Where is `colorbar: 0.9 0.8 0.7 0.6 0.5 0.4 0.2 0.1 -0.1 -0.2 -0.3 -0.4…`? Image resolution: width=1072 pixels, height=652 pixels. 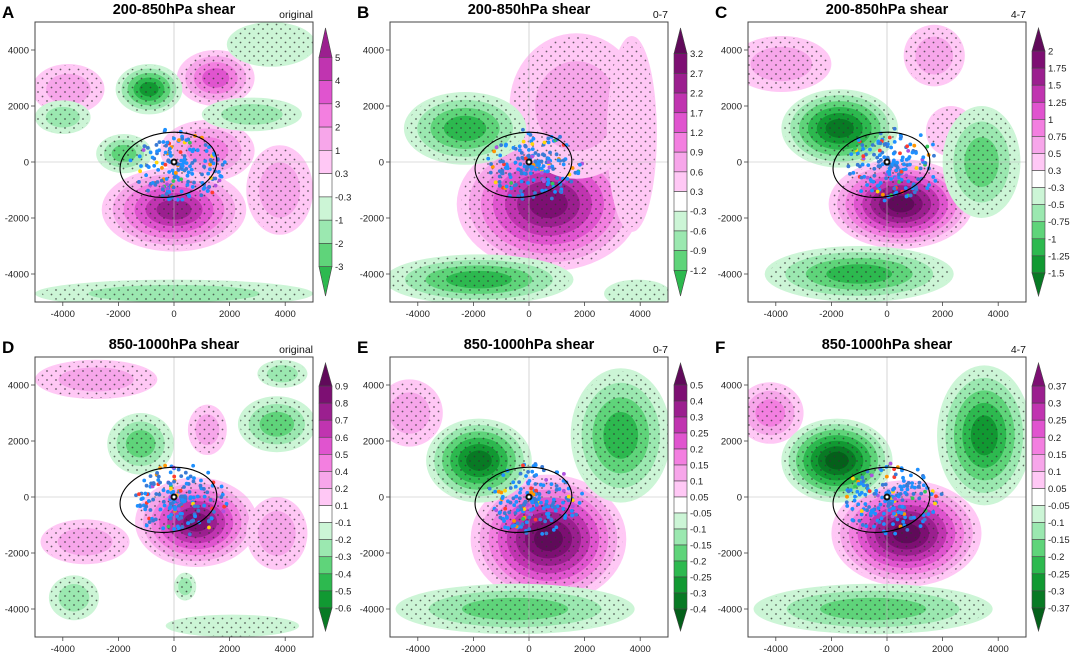 colorbar: 0.9 0.8 0.7 0.6 0.5 0.4 0.2 0.1 -0.1 -0.2 -0.3 -0.4… is located at coordinates (334, 497).